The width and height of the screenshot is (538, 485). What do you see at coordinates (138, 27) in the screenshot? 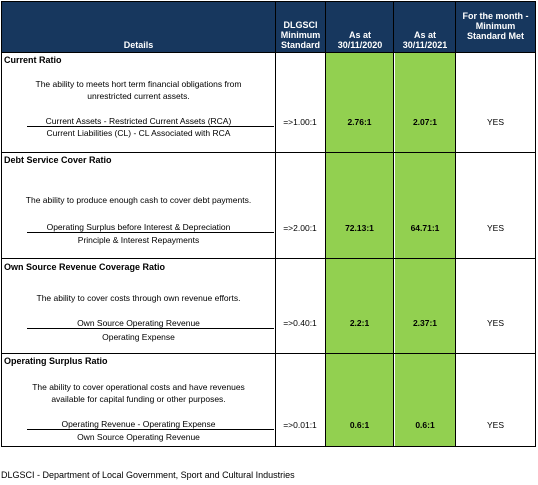
I see `header-details: Details` at bounding box center [138, 27].